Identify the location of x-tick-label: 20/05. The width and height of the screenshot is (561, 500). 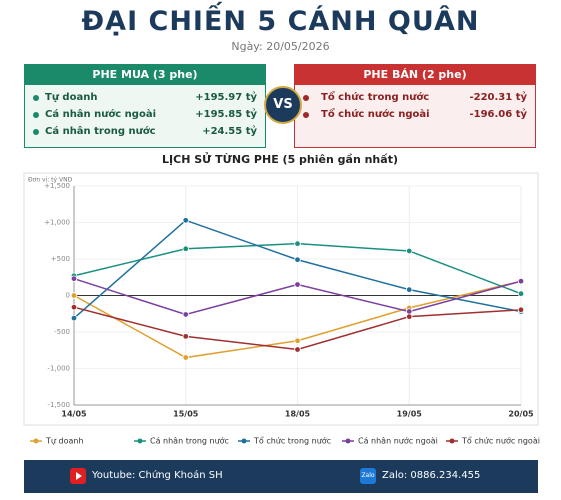
(521, 414).